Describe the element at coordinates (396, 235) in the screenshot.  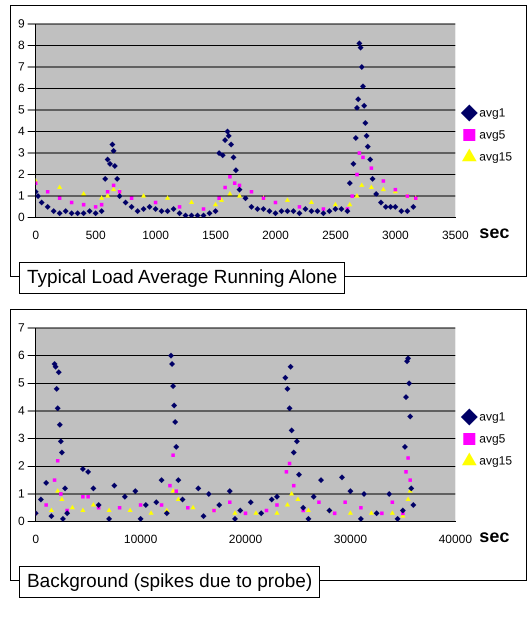
I see `x-tick-label: 3000` at that location.